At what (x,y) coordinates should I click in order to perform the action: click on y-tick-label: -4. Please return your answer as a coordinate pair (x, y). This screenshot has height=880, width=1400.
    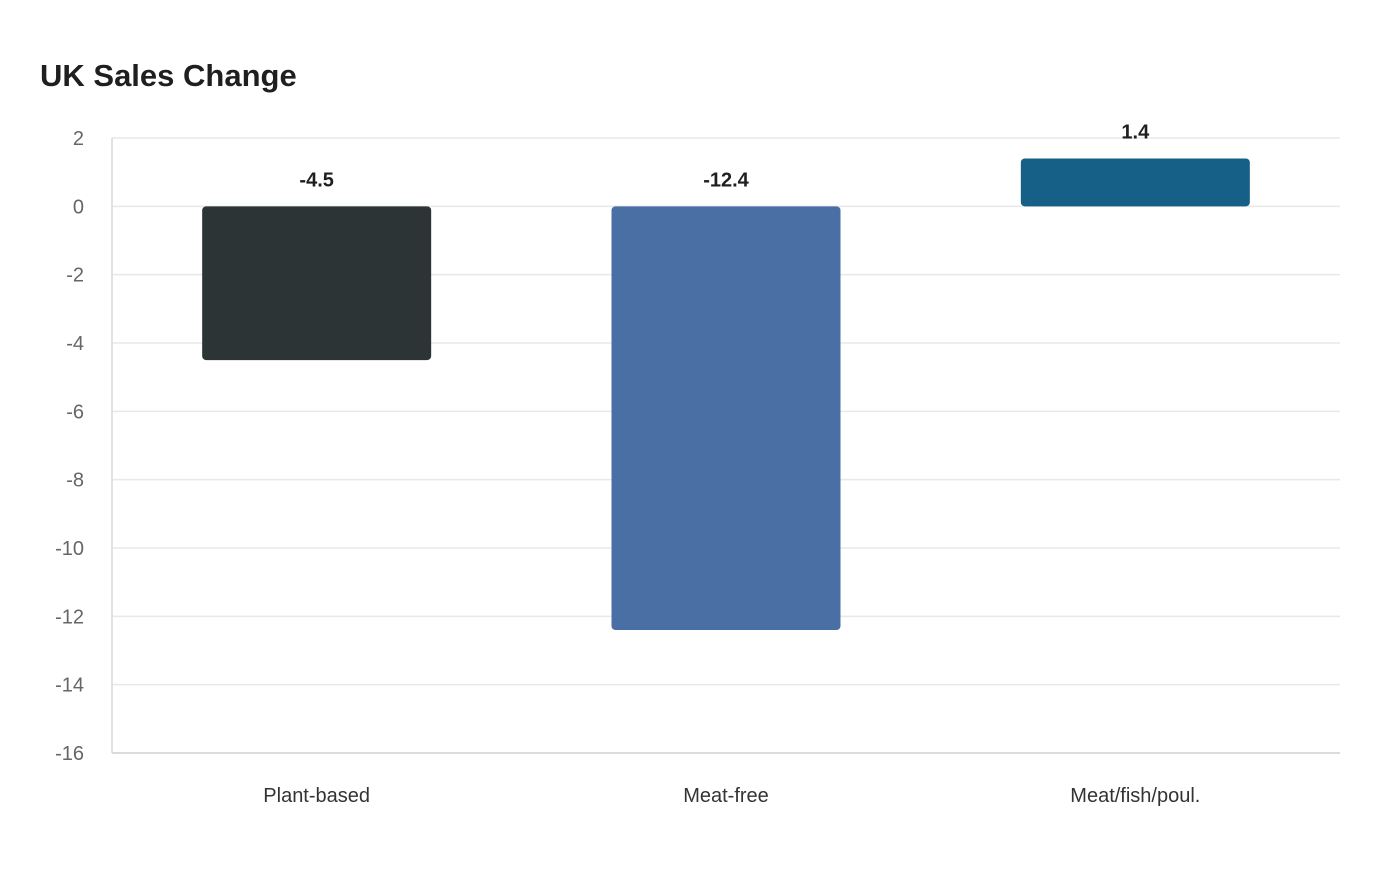
    Looking at the image, I should click on (75, 344).